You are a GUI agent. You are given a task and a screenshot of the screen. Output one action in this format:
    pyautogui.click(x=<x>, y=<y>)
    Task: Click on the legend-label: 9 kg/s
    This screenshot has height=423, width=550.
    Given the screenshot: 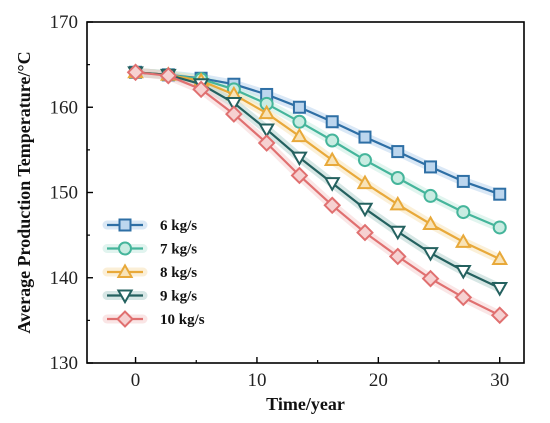 What is the action you would take?
    pyautogui.click(x=178, y=297)
    